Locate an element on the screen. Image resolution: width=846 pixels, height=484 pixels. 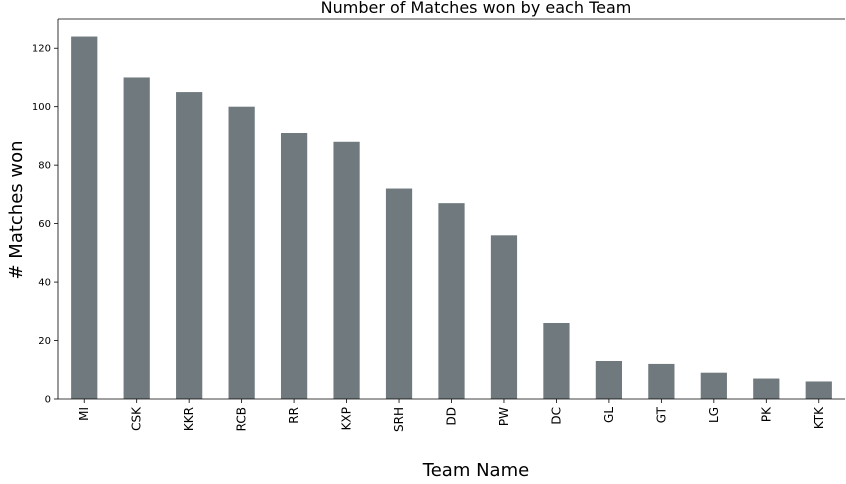
x-tick-label-pk: PK is located at coordinates (766, 414).